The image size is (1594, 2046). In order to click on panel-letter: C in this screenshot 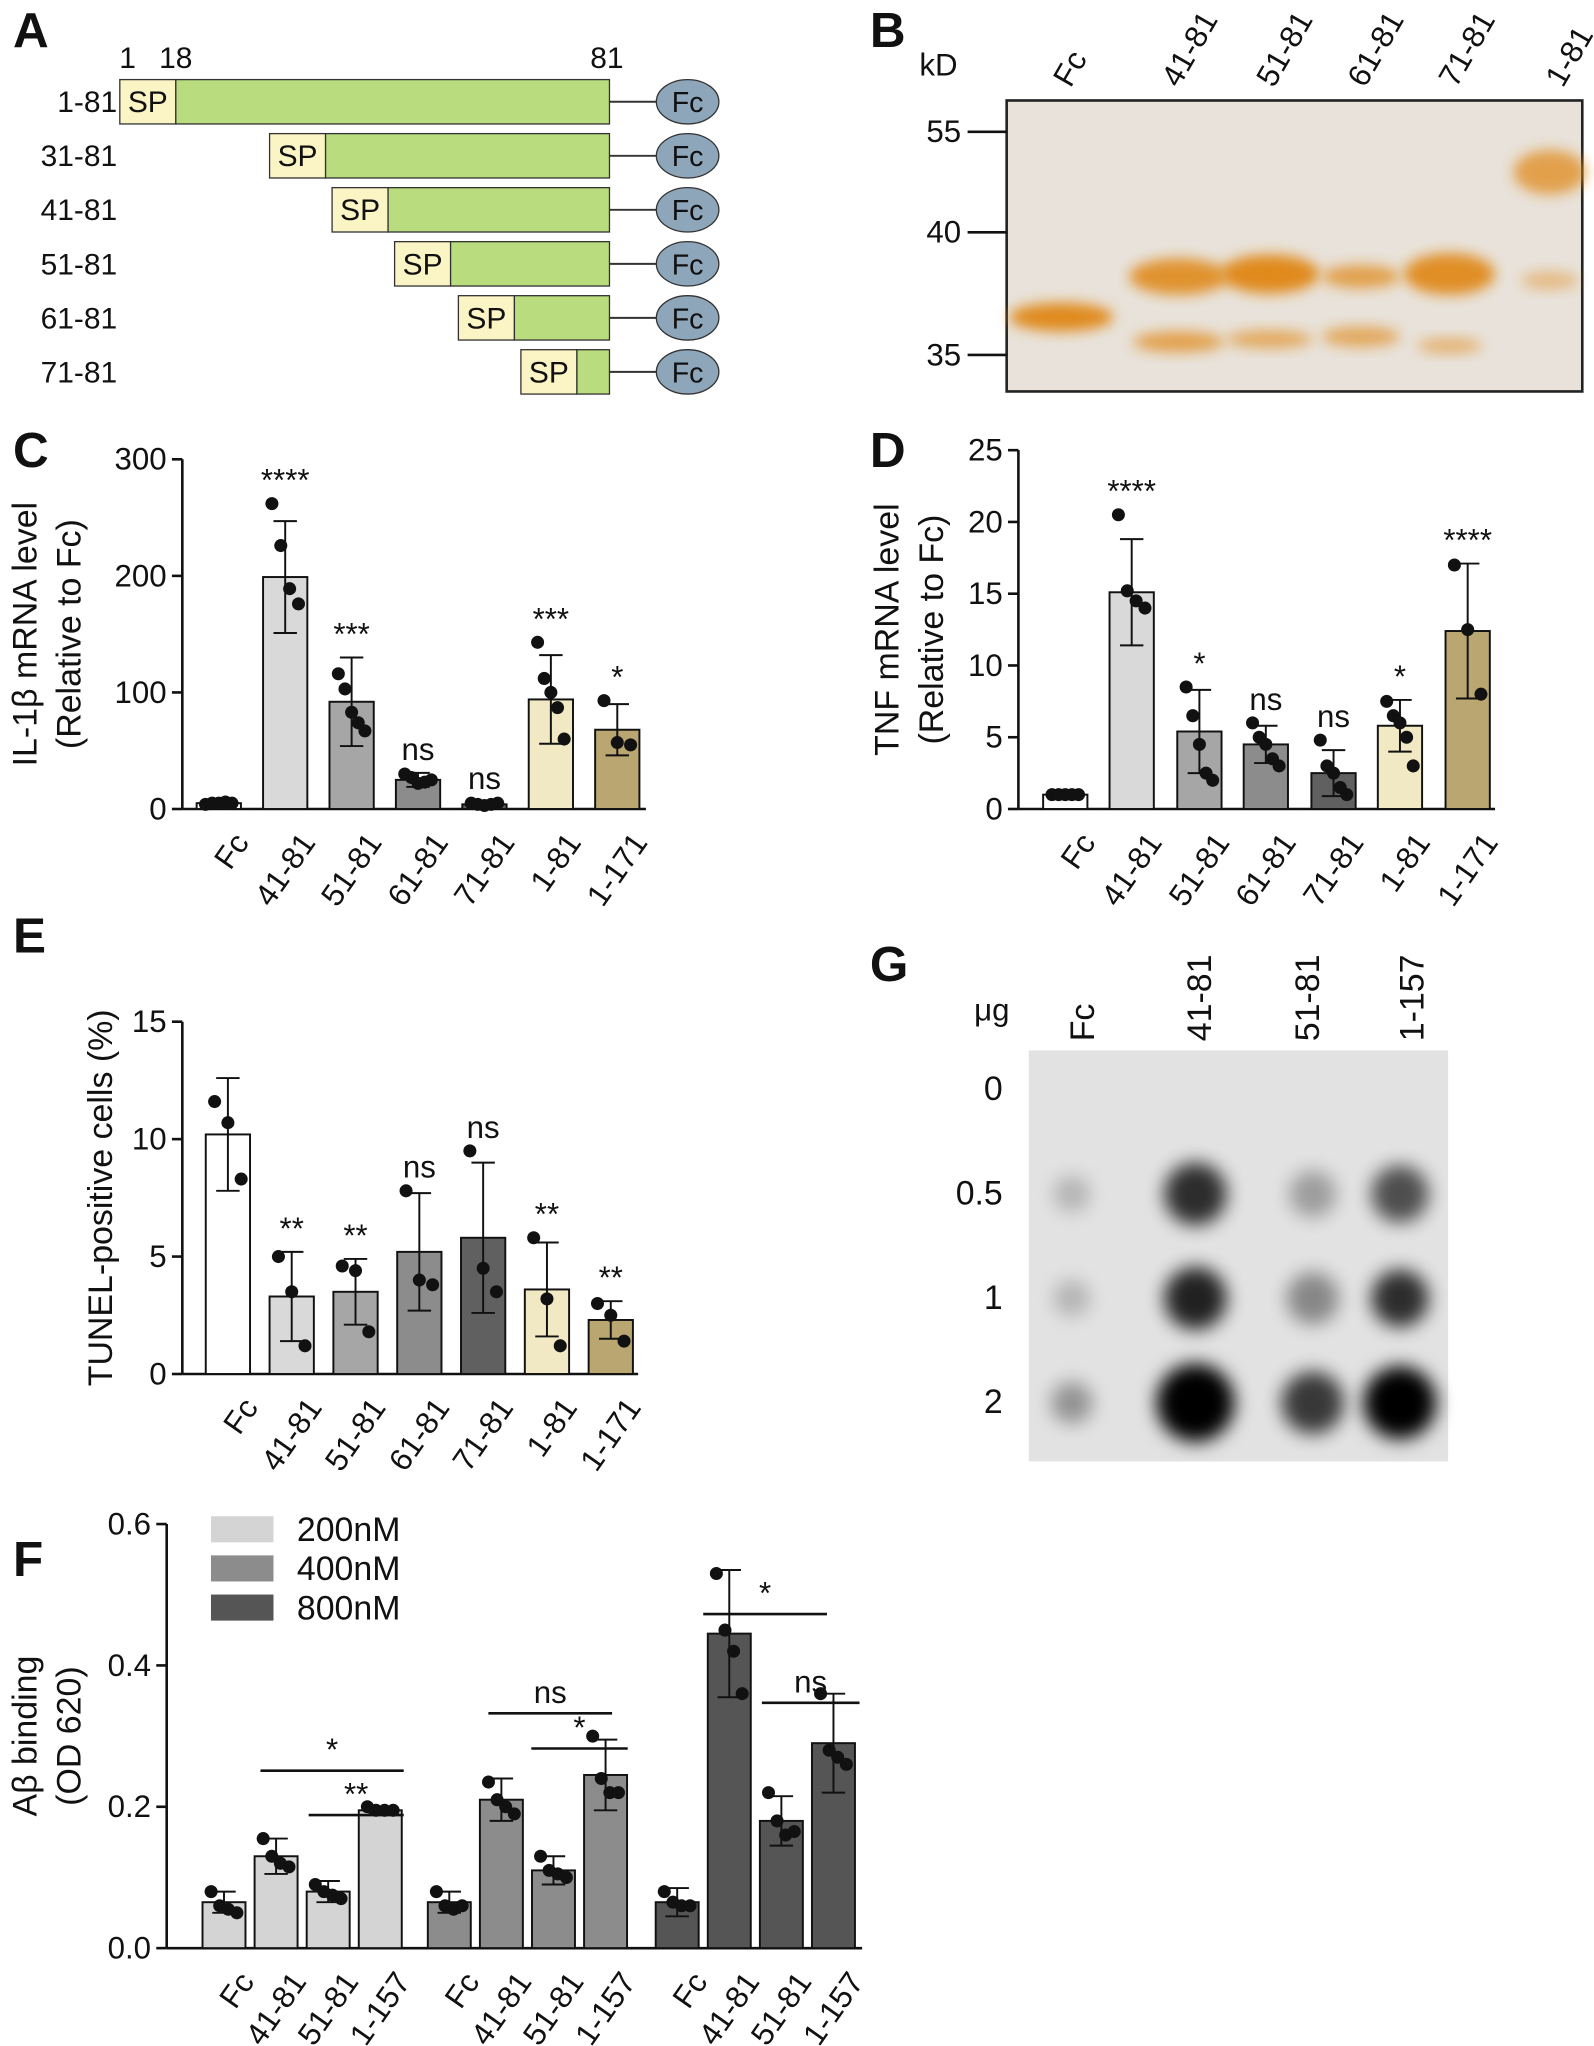, I will do `click(31, 450)`.